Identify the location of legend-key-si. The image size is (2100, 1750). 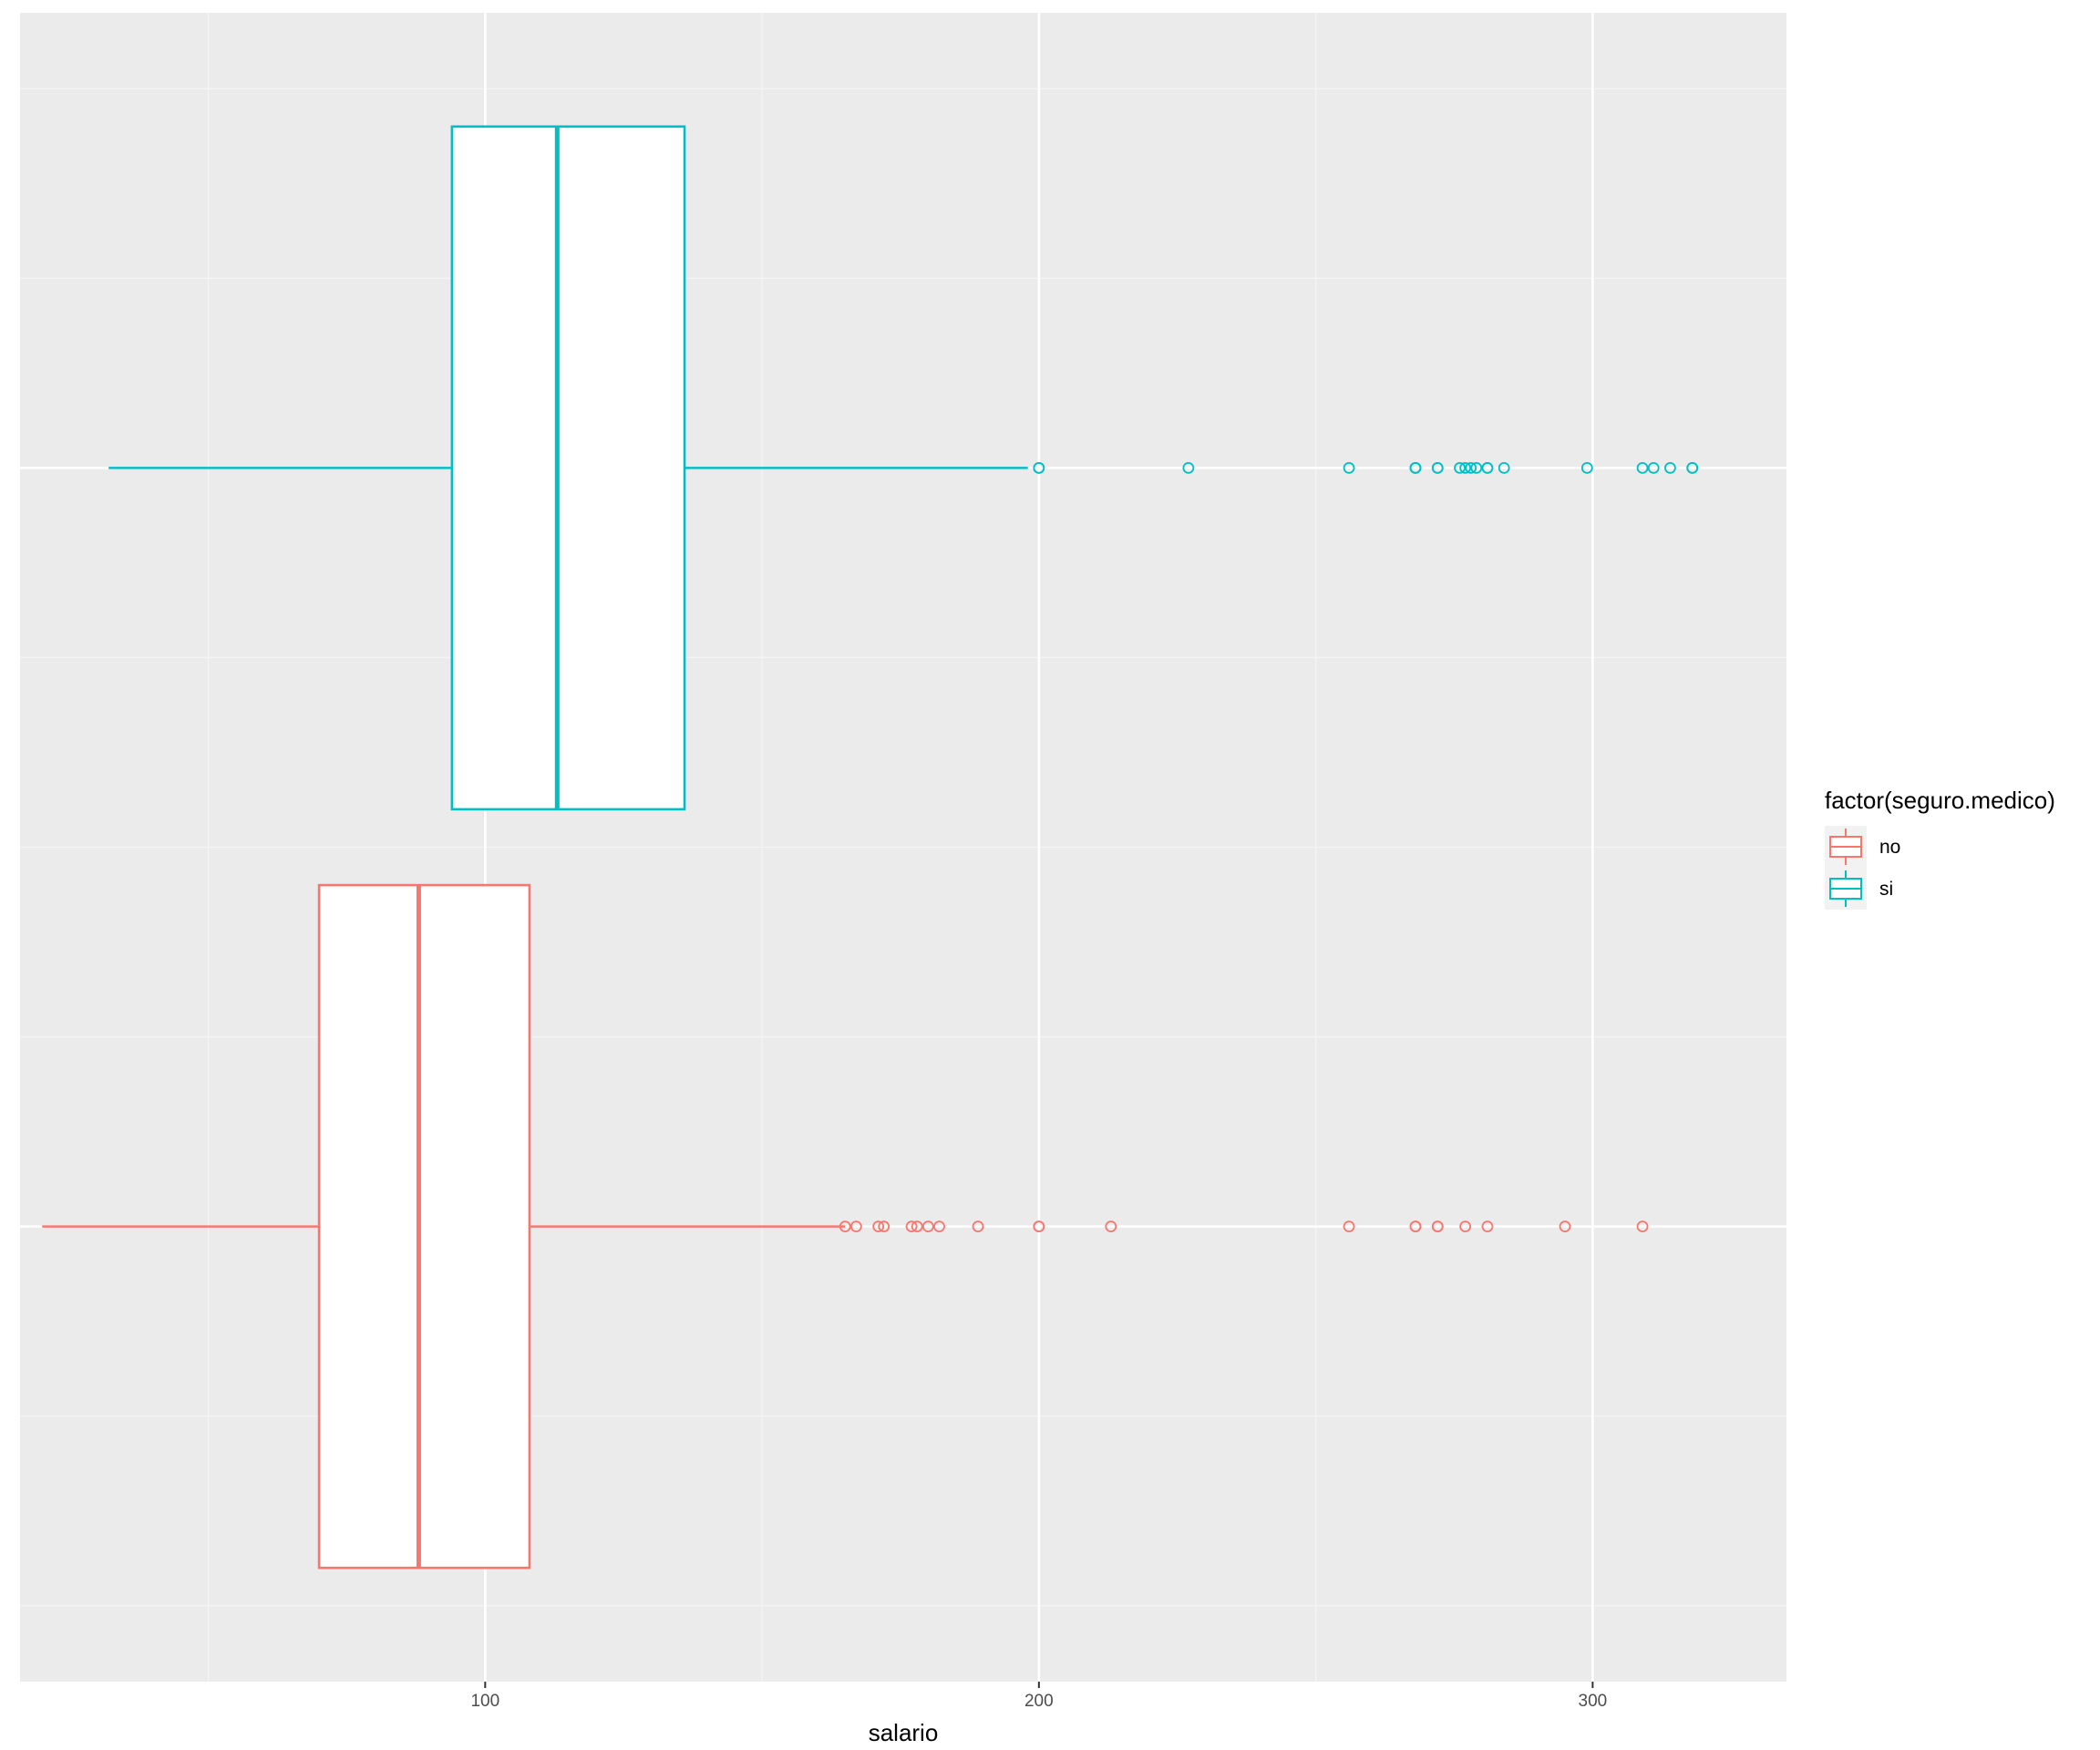
(1846, 889).